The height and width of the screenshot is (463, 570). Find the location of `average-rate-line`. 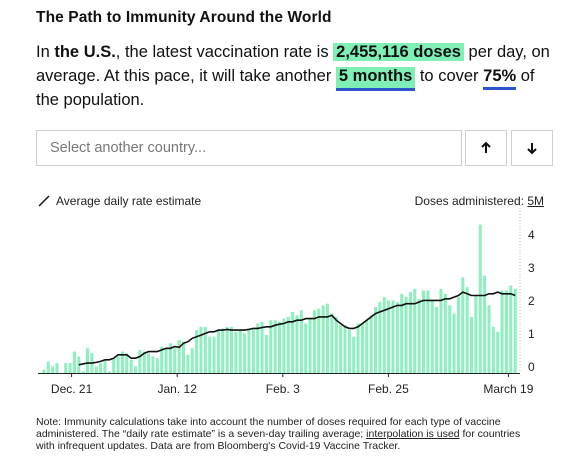

average-rate-line is located at coordinates (297, 328).